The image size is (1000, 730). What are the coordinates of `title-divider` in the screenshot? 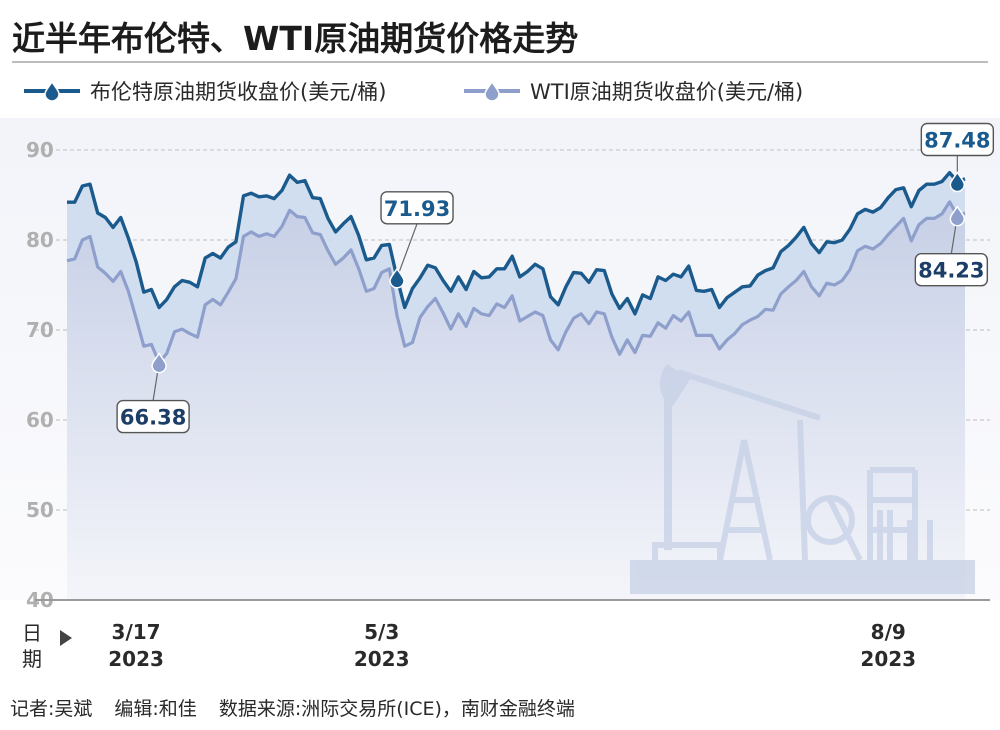 It's located at (500, 62).